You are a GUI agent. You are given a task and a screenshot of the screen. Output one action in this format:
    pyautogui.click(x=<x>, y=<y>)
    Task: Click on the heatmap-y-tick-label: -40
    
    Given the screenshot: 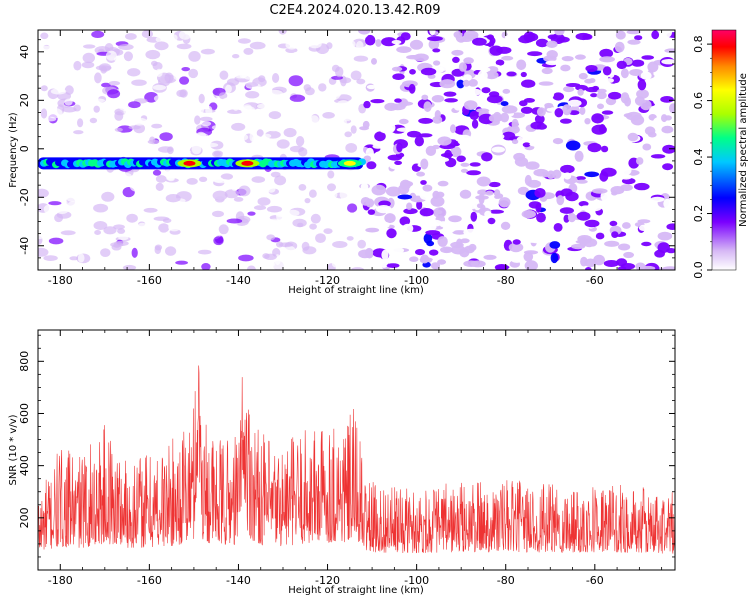 What is the action you would take?
    pyautogui.click(x=24, y=246)
    